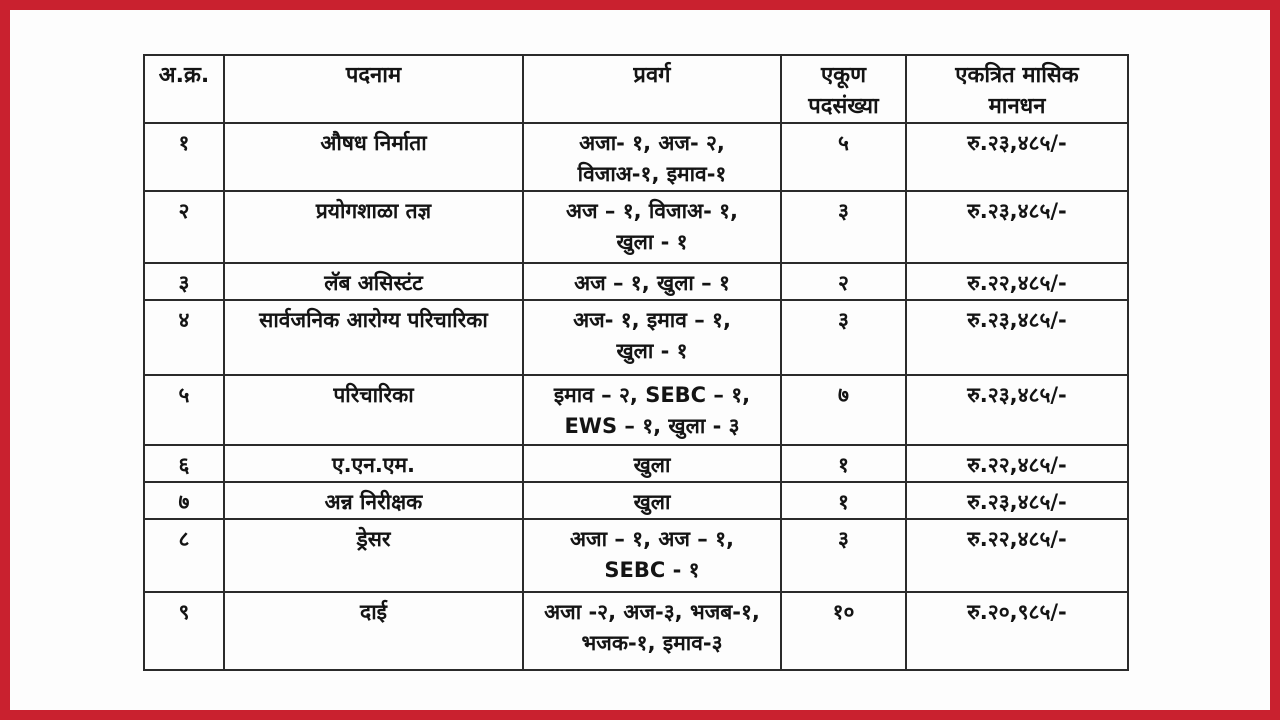 The image size is (1280, 720). I want to click on cell-total: २, so click(843, 281).